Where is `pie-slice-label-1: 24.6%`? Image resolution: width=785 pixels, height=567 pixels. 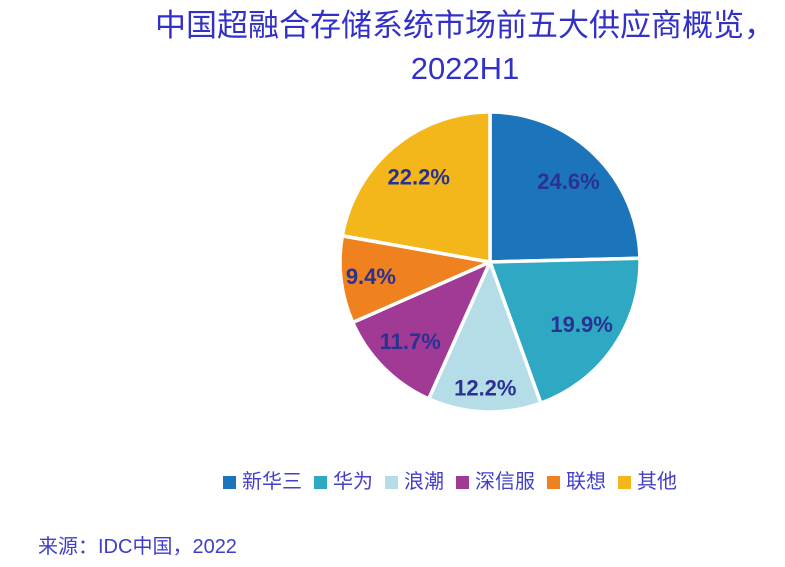
pie-slice-label-1: 24.6% is located at coordinates (568, 181).